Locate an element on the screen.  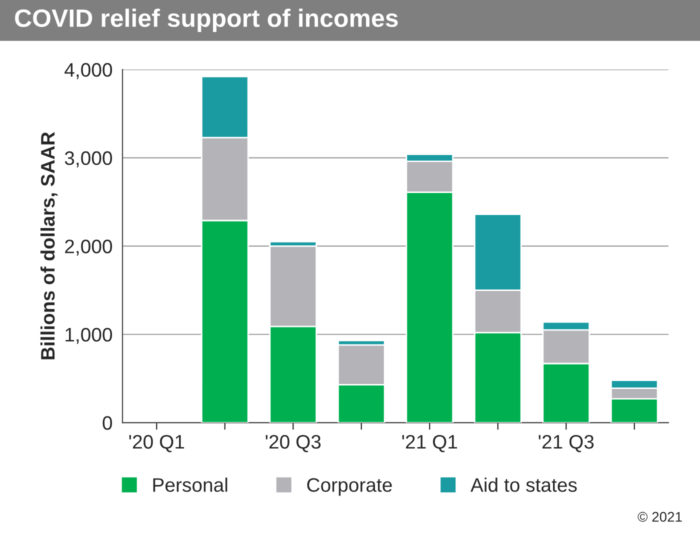
y-tick-label: 0 is located at coordinates (107, 423).